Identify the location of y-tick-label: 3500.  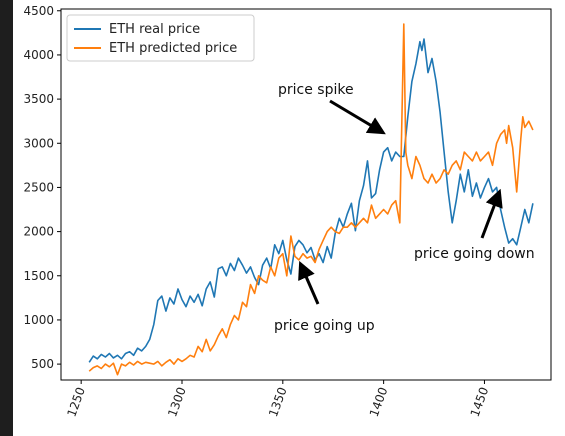
(38, 99).